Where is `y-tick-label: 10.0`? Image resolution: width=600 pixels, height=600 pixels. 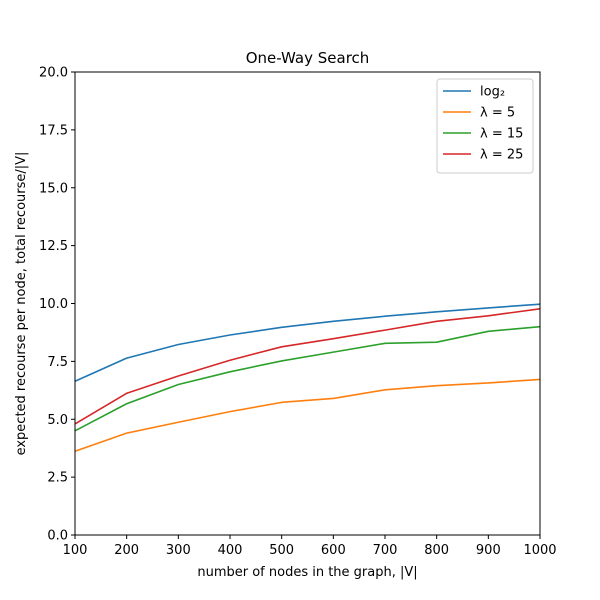
y-tick-label: 10.0 is located at coordinates (53, 304).